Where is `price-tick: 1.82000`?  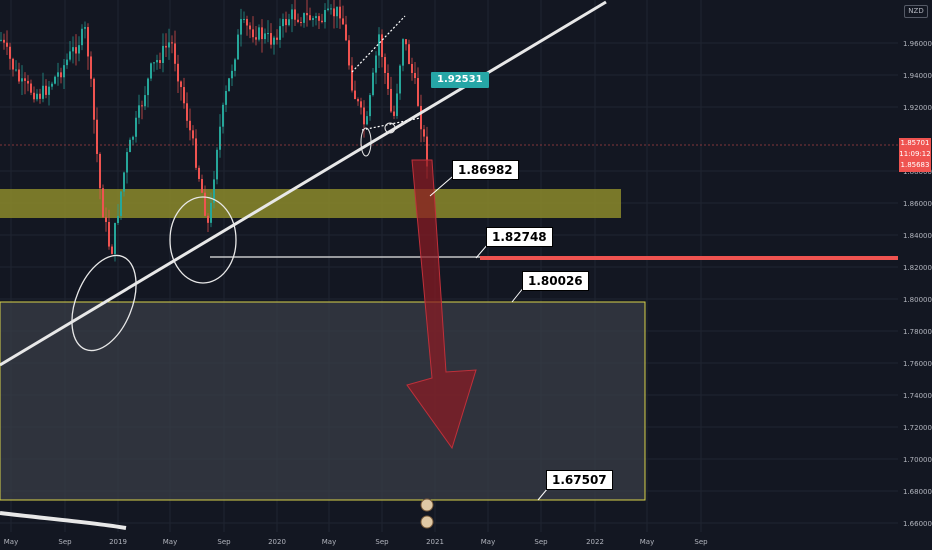
price-tick: 1.82000 is located at coordinates (917, 268).